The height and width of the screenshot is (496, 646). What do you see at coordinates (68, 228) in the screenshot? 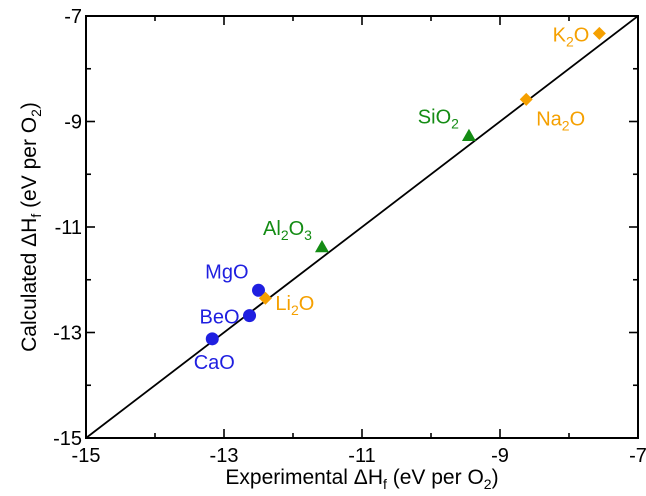
I see `y-tick-label: -11` at bounding box center [68, 228].